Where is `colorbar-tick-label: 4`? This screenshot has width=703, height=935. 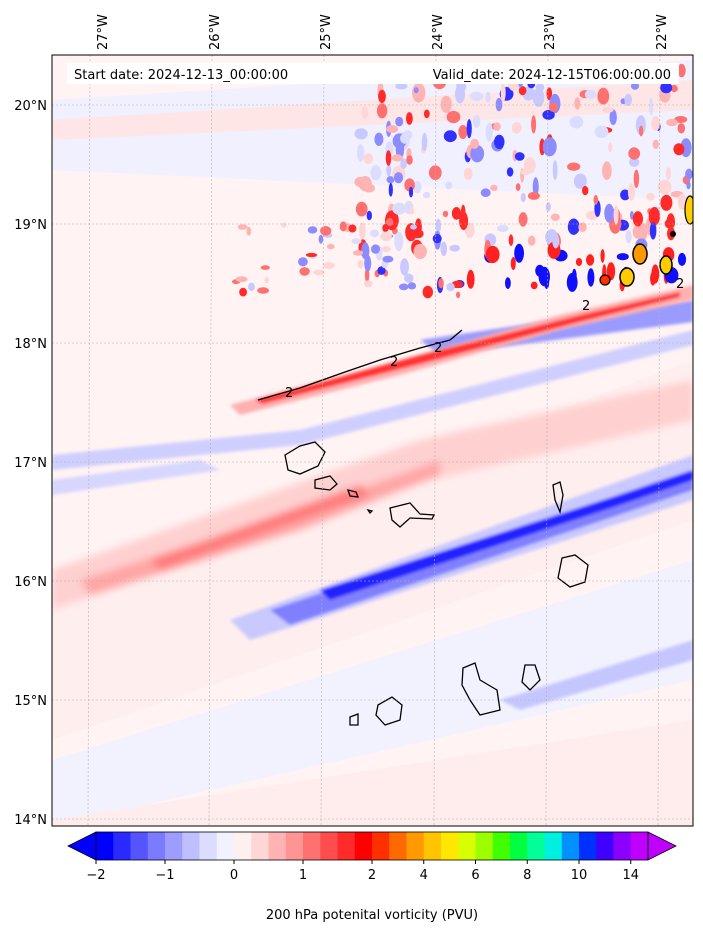 colorbar-tick-label: 4 is located at coordinates (424, 875).